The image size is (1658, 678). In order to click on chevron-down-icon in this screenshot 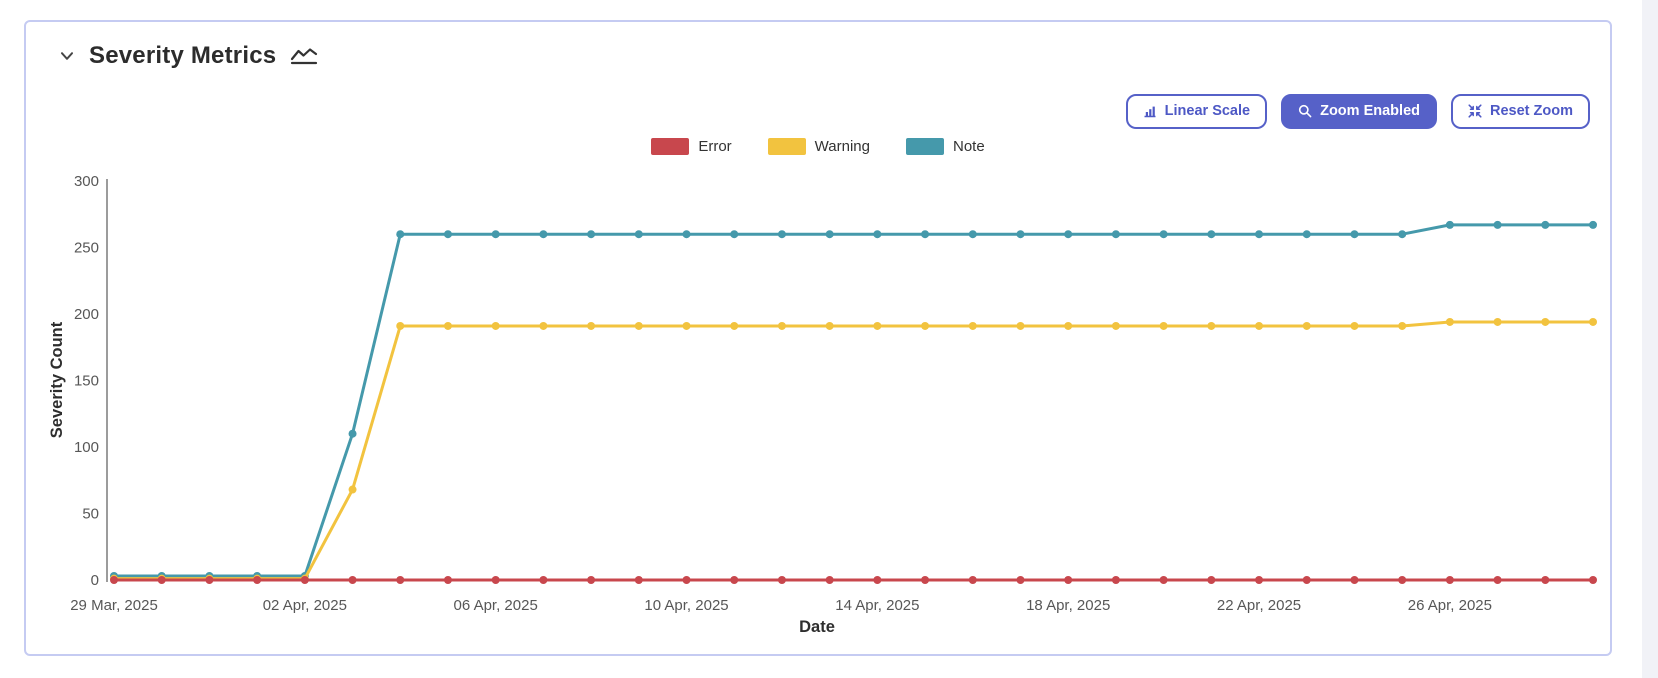, I will do `click(67, 56)`.